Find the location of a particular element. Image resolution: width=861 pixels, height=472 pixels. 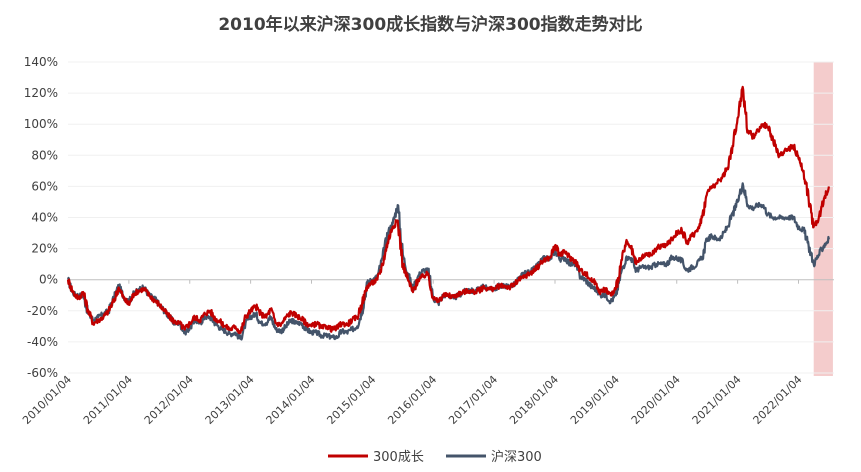

x-tick-label: 2011/01/04 is located at coordinates (108, 400).